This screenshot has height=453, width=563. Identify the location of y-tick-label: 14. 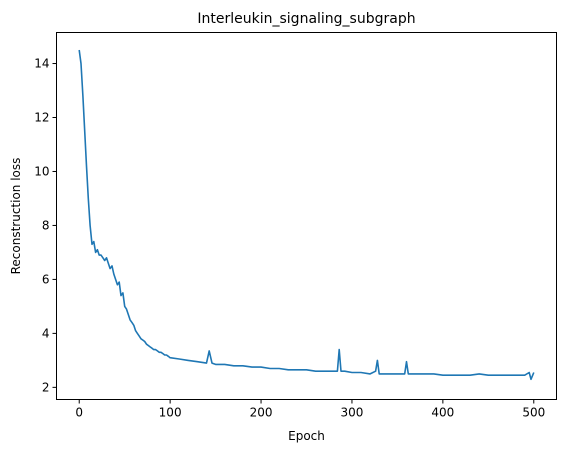
(41, 64).